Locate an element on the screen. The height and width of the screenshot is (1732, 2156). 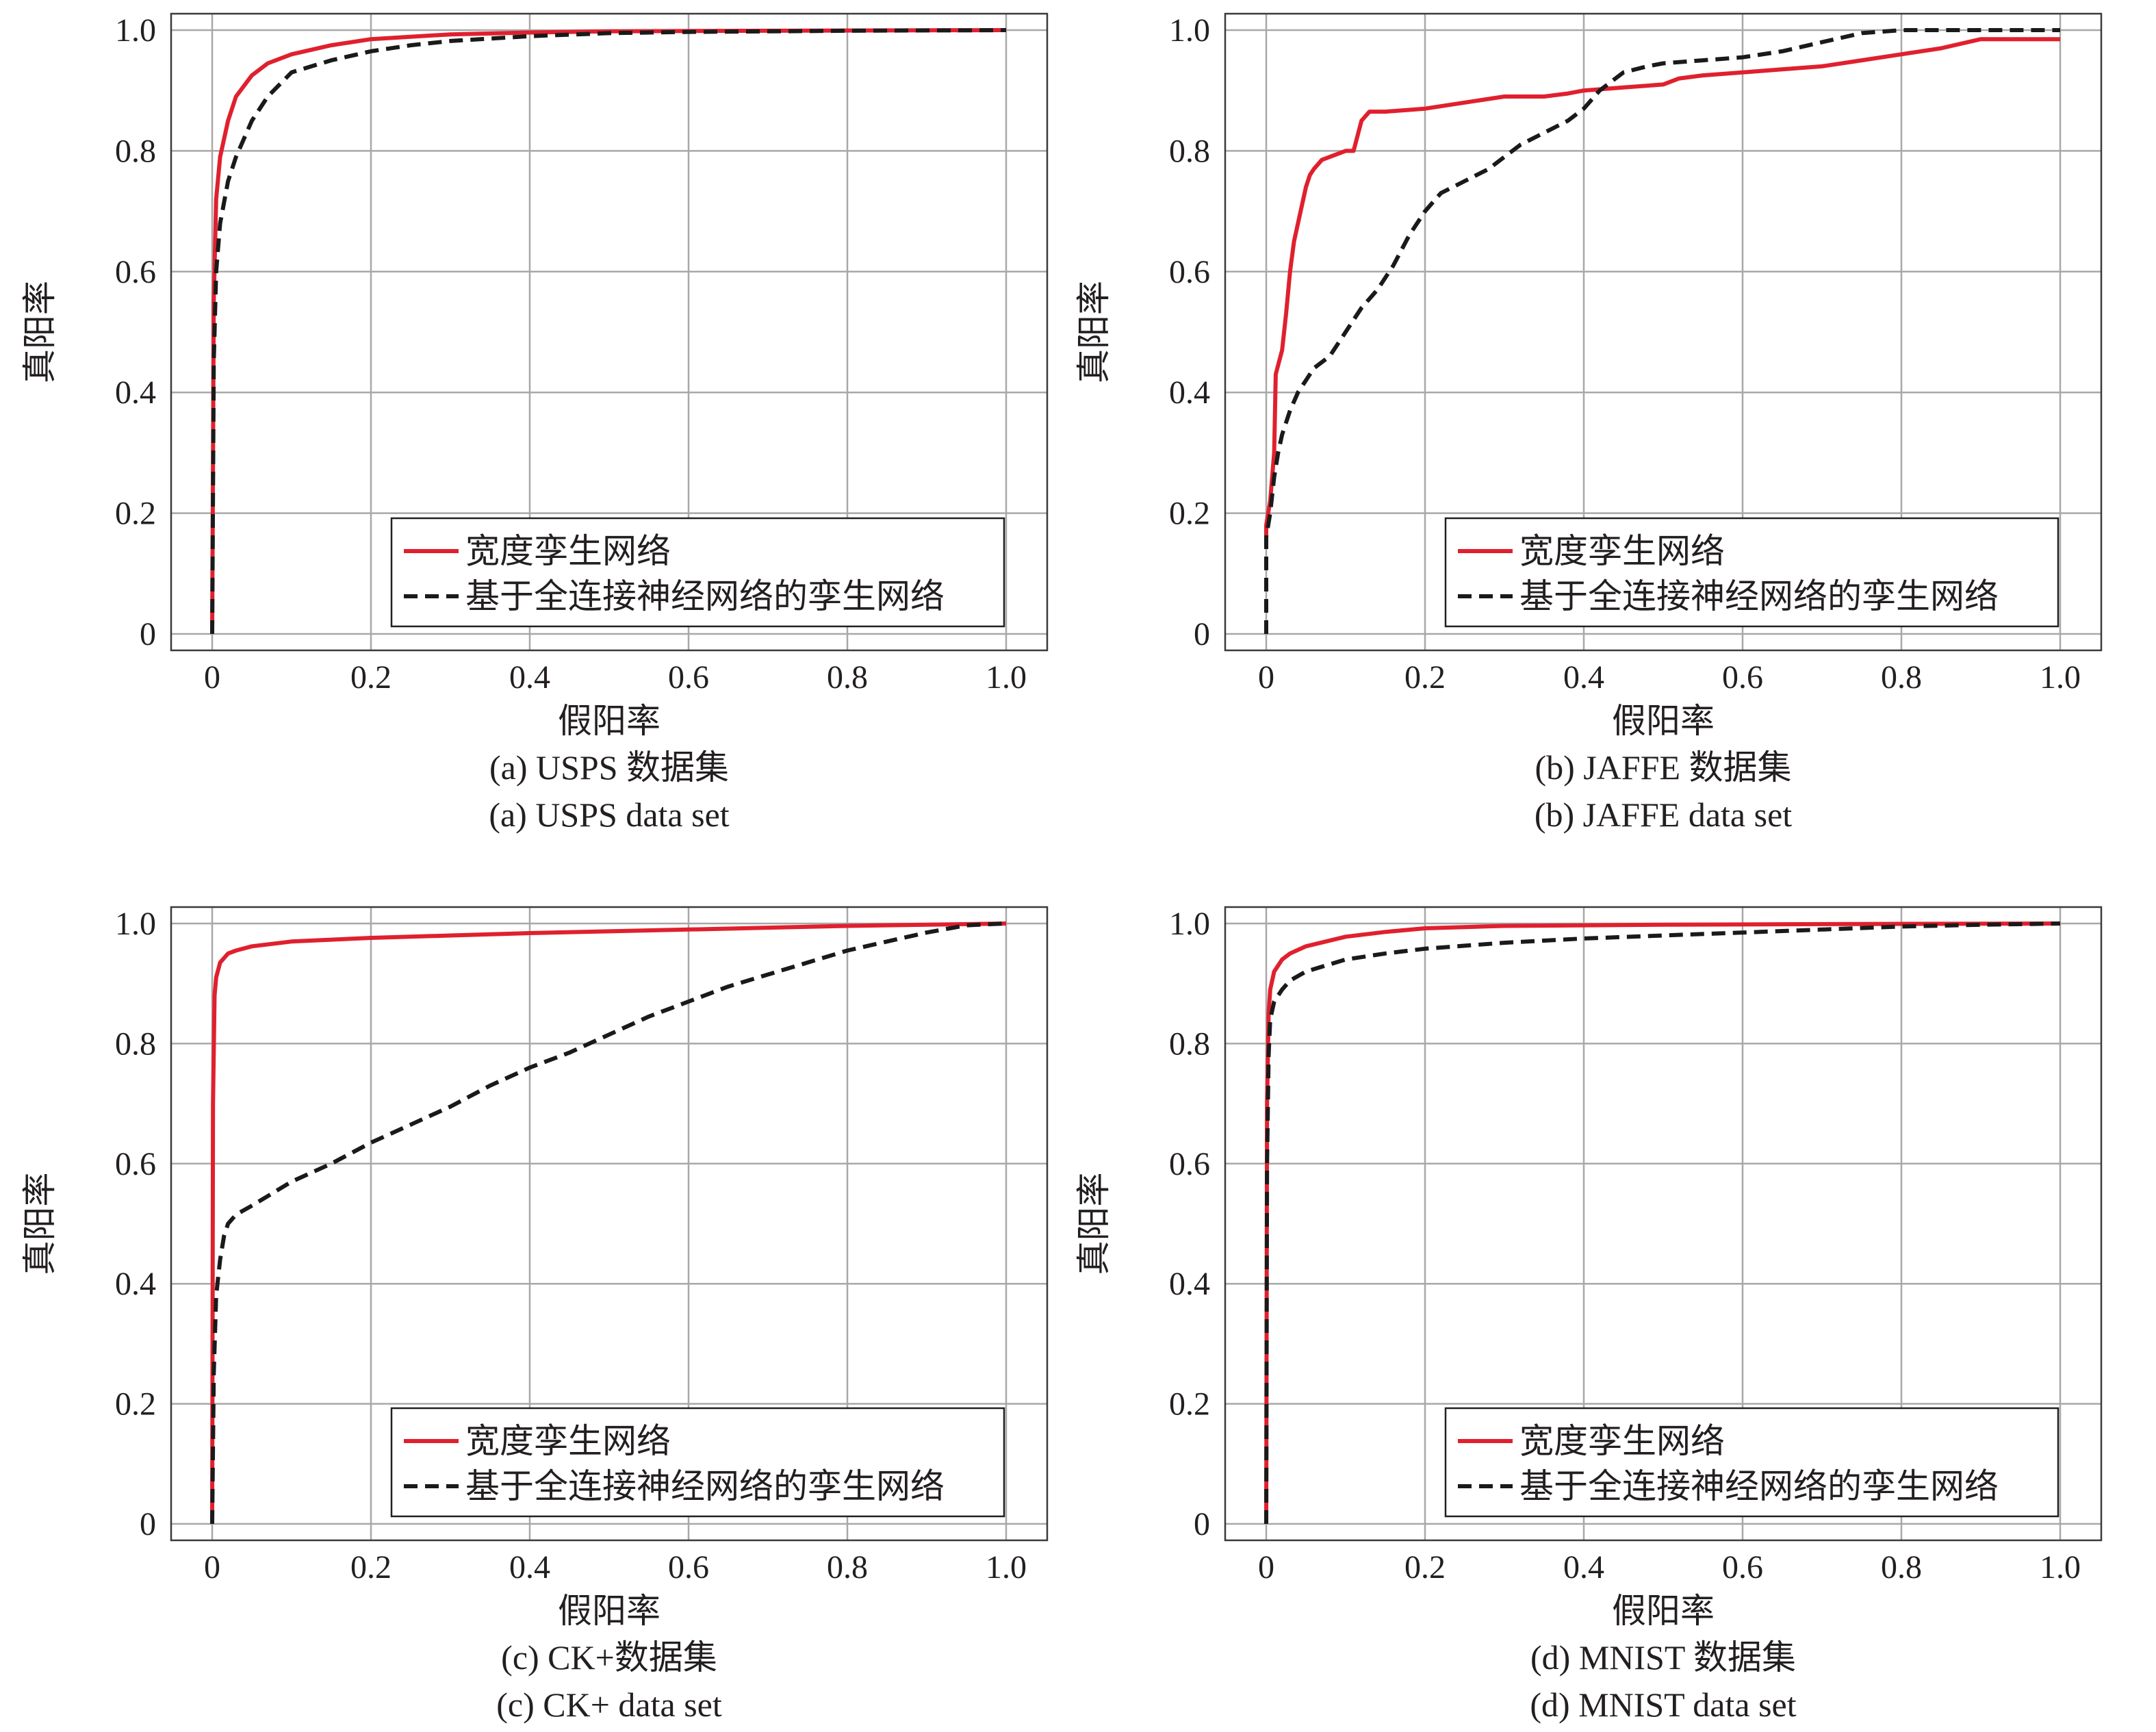
panel-caption-en: (d) MNIST data set is located at coordinates (1663, 1704).